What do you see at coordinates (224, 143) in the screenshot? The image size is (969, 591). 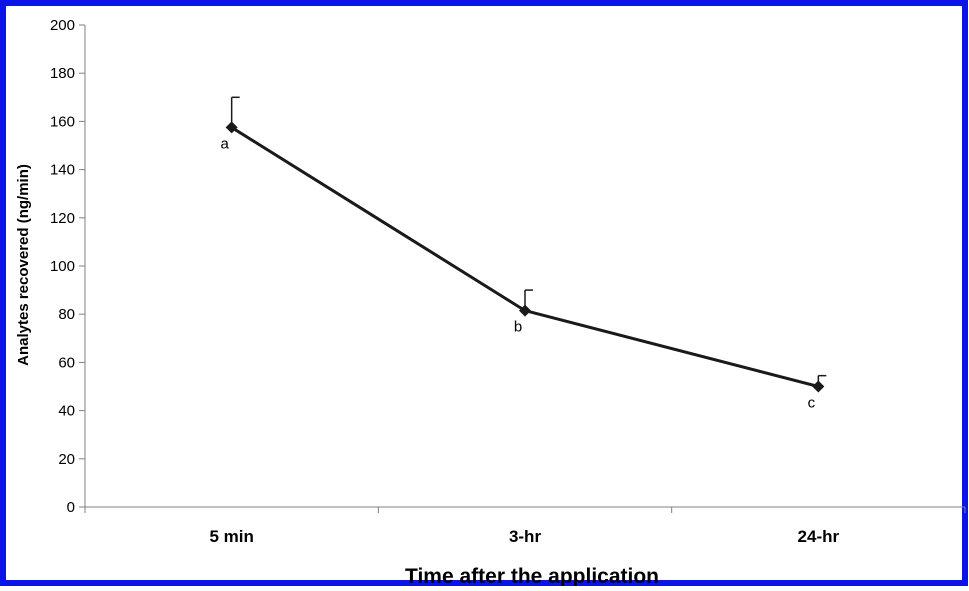 I see `data-annotation: a` at bounding box center [224, 143].